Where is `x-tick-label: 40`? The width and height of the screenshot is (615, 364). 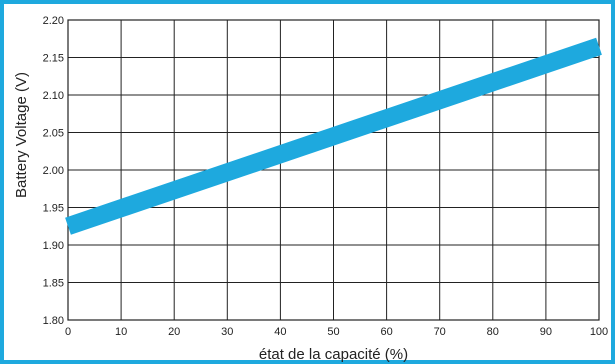 x-tick-label: 40 is located at coordinates (280, 332).